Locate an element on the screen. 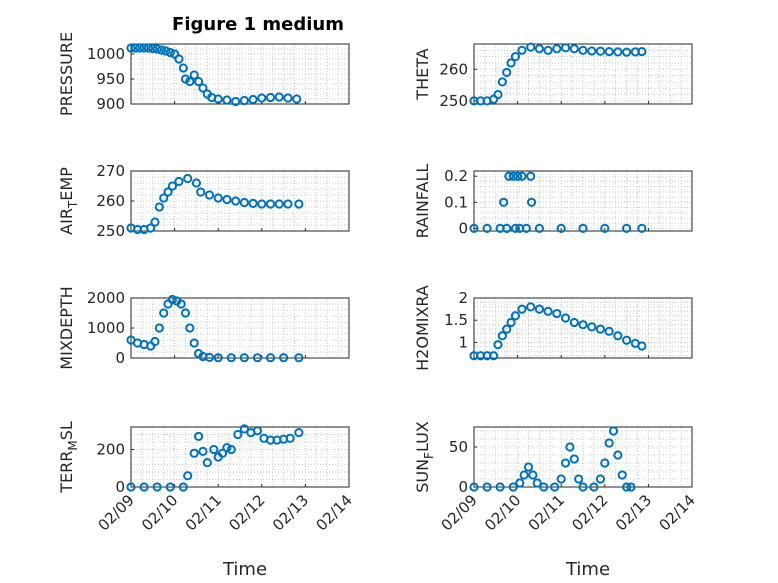 This screenshot has height=583, width=778. axes-theta: 250 260 THETA is located at coordinates (553, 76).